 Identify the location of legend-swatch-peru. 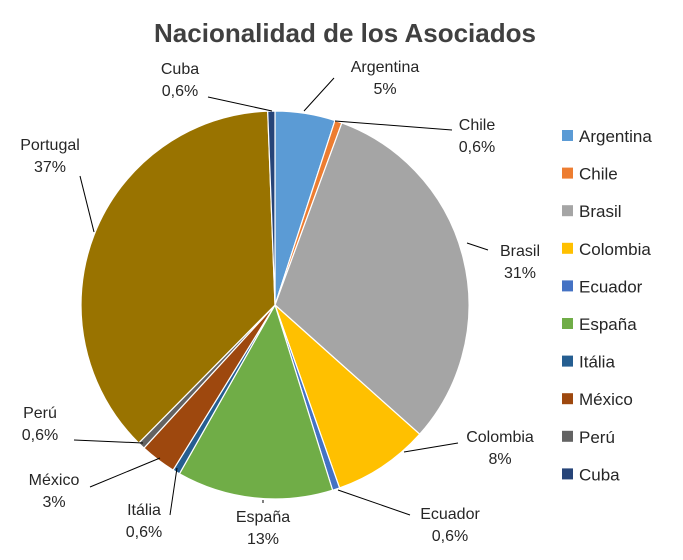
(567, 436).